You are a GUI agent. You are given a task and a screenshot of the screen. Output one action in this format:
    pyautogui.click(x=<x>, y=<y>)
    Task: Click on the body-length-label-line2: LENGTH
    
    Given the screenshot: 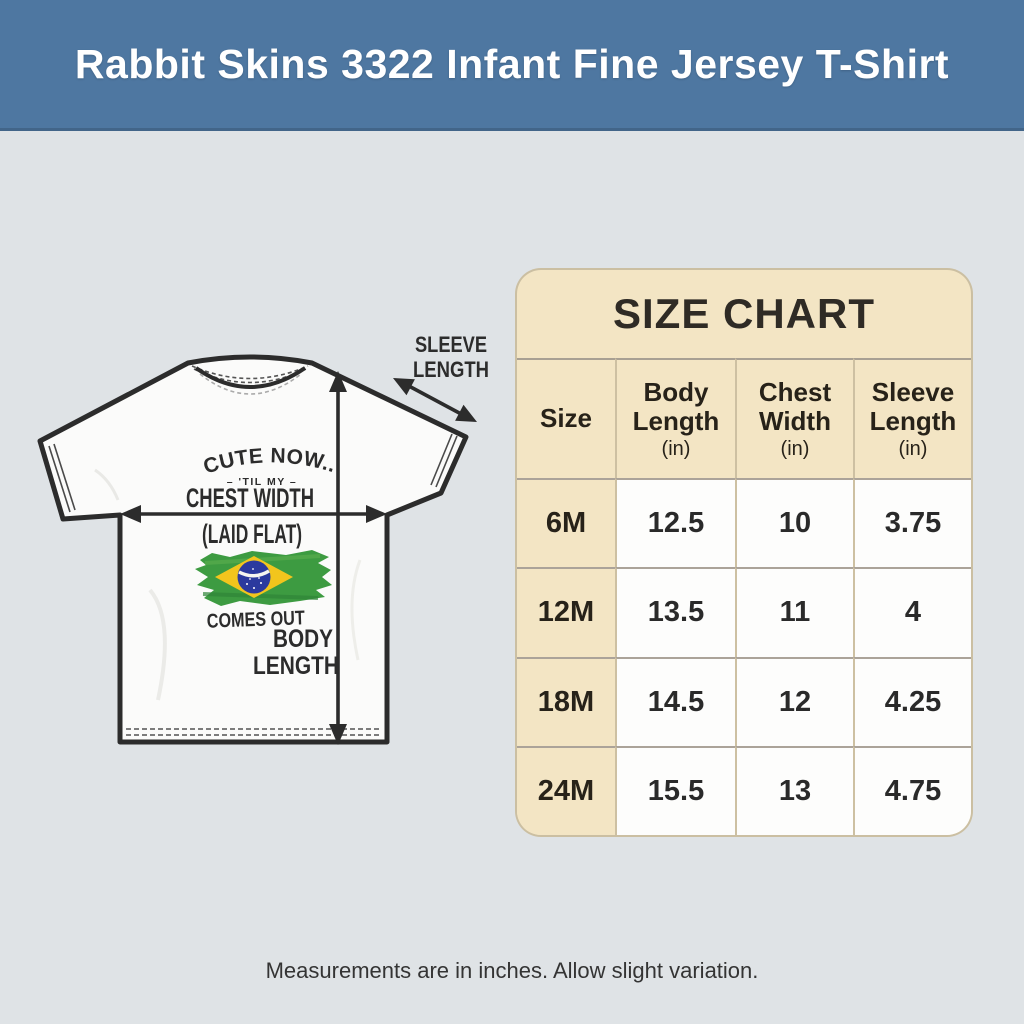 What is the action you would take?
    pyautogui.click(x=296, y=666)
    